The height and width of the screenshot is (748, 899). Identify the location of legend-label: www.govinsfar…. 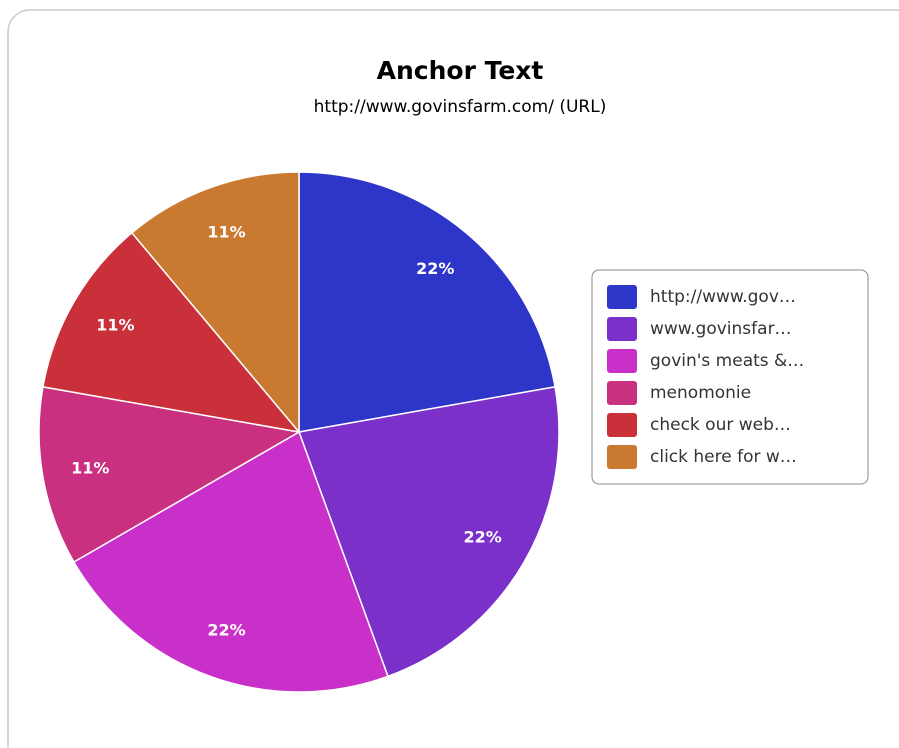
(721, 329).